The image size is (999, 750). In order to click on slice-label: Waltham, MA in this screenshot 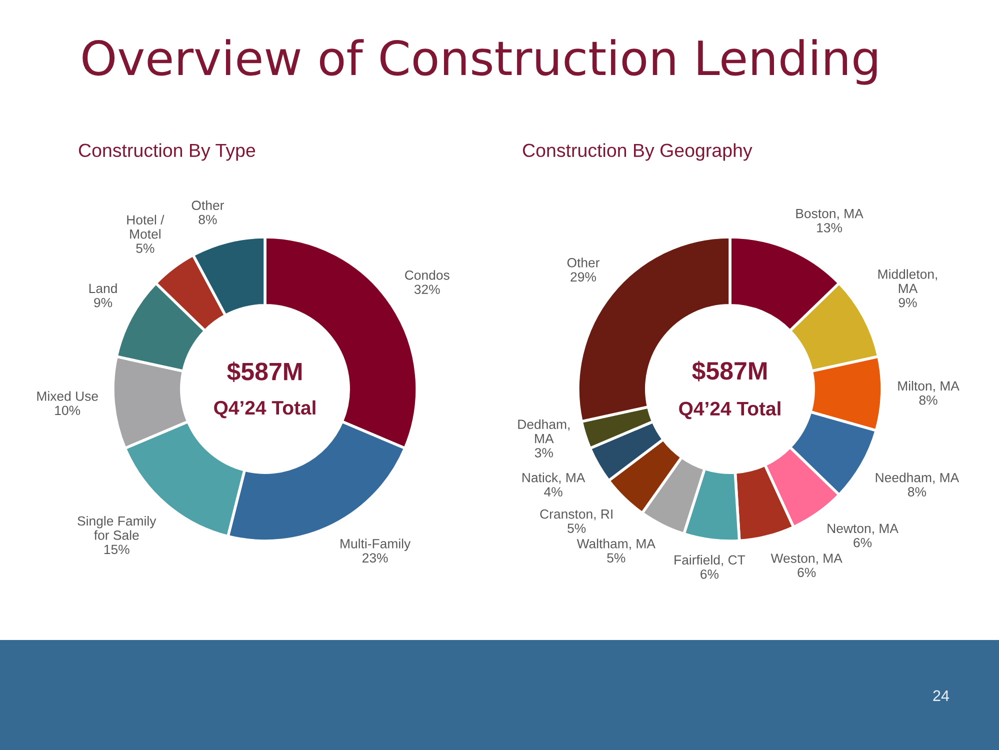, I will do `click(616, 544)`.